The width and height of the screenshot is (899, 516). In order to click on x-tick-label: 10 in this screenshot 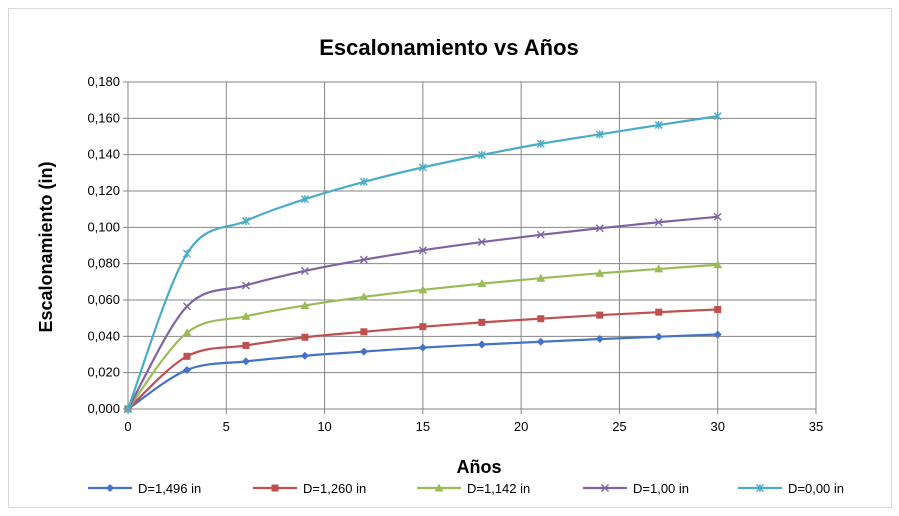, I will do `click(324, 426)`.